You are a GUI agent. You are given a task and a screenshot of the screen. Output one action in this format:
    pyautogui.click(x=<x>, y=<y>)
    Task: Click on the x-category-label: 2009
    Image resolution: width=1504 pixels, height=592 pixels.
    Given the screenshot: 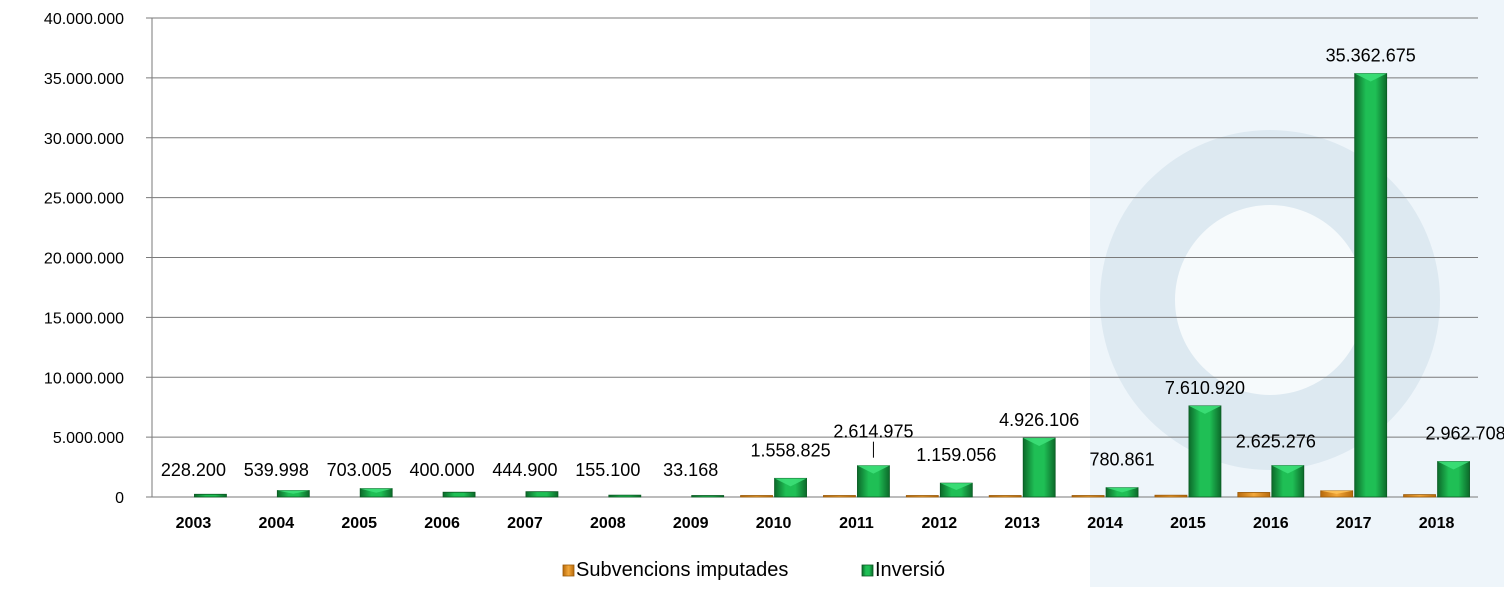 What is the action you would take?
    pyautogui.click(x=691, y=523)
    